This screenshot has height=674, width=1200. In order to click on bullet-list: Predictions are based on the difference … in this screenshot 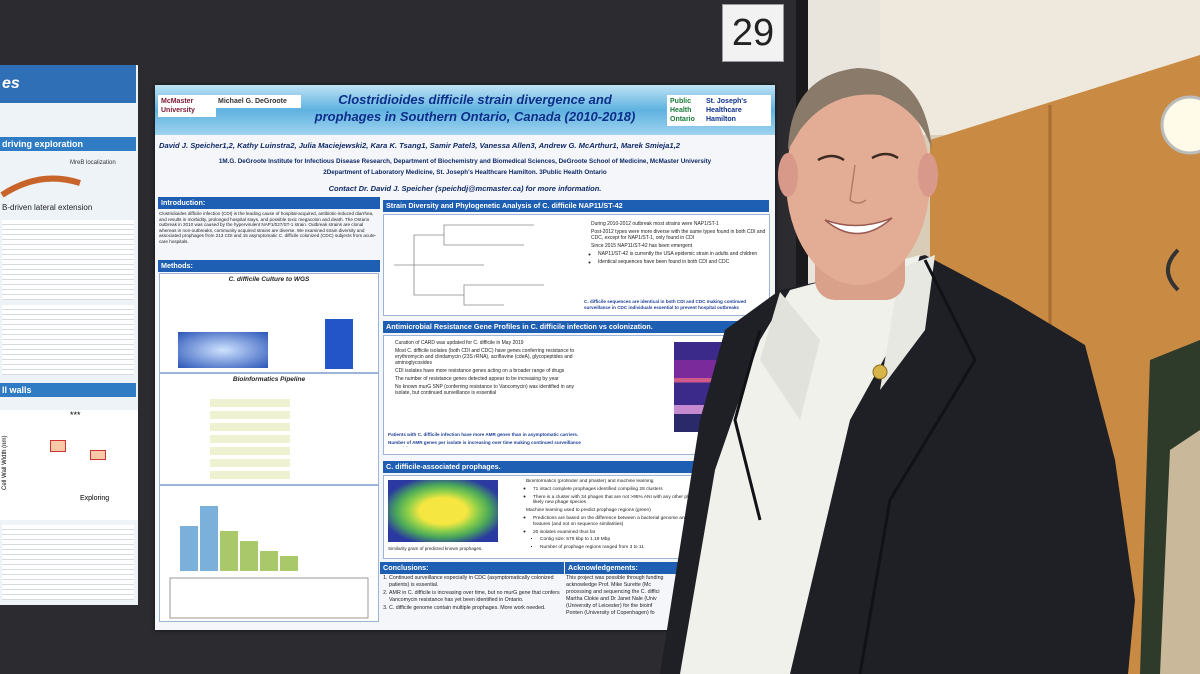, I will do `click(645, 533)`.